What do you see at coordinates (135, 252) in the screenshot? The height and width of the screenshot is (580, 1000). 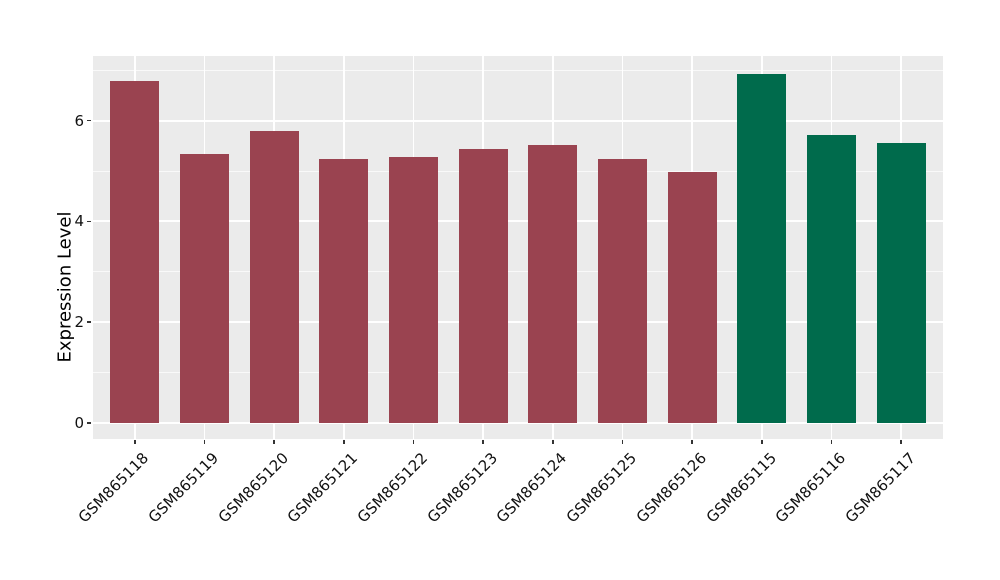 I see `bar-GSM865118` at bounding box center [135, 252].